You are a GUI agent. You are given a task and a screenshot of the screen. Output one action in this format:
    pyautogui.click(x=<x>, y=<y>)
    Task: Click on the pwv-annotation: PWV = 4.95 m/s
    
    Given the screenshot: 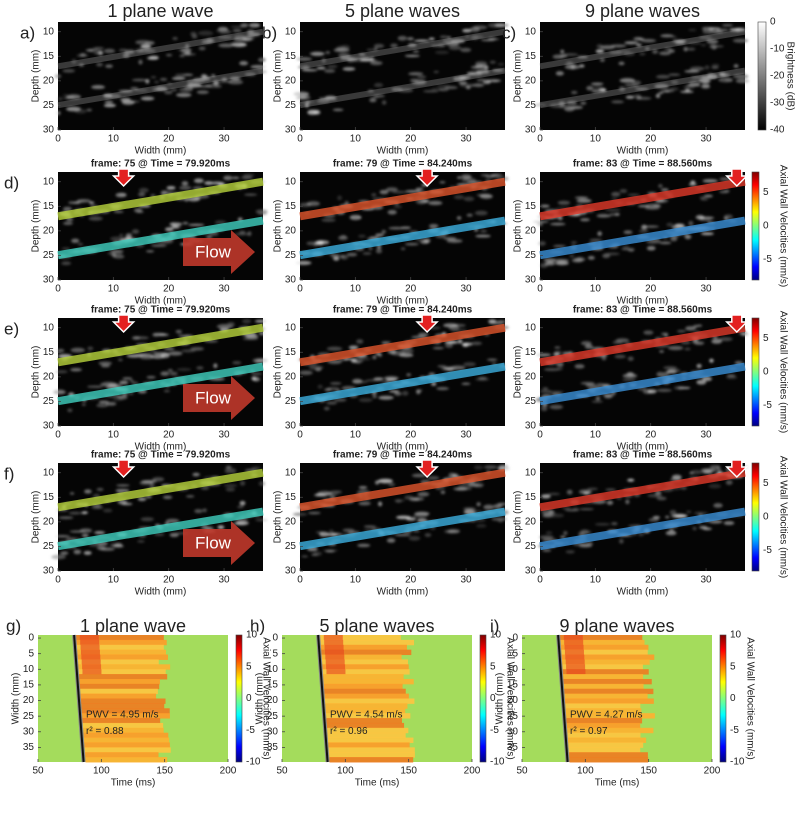 What is the action you would take?
    pyautogui.click(x=122, y=715)
    